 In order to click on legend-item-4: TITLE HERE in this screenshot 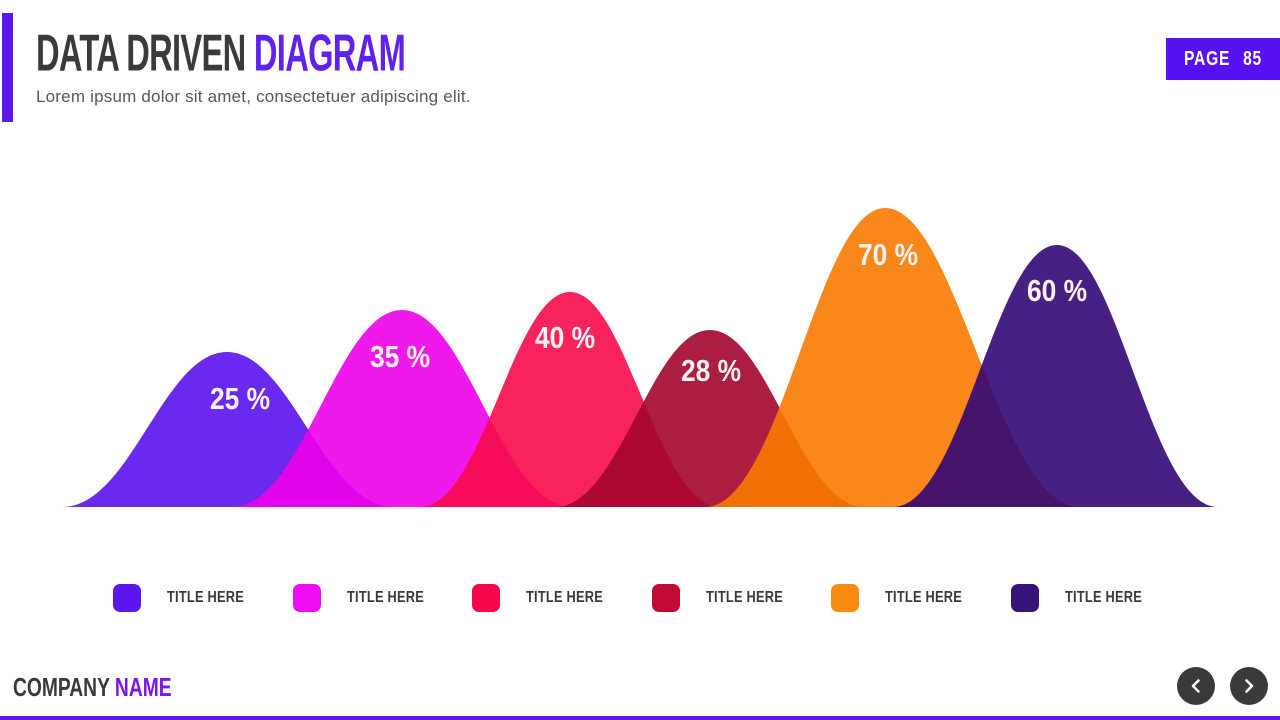, I will do `click(741, 598)`.